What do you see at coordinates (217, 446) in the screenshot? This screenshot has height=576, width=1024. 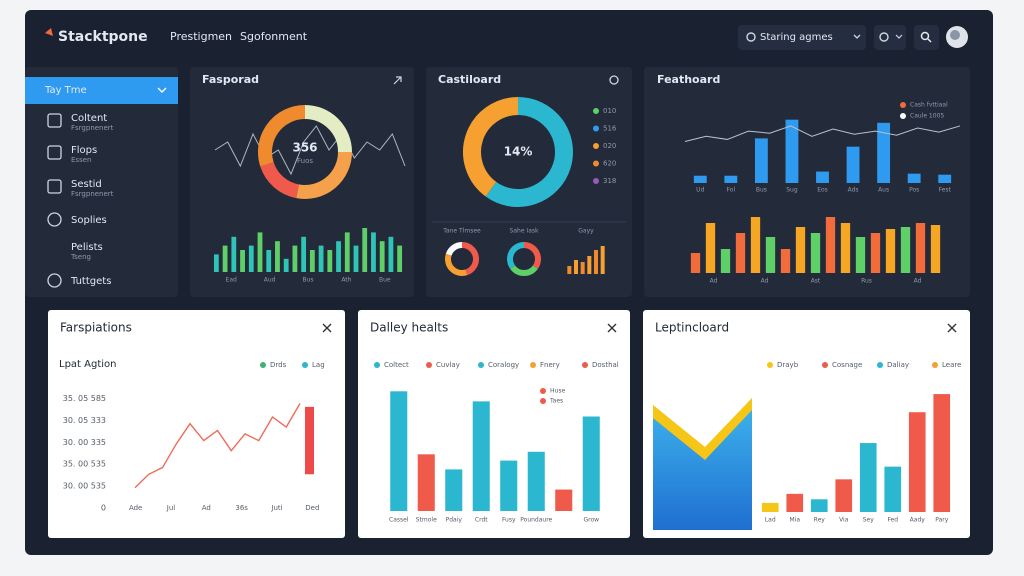 I see `line` at bounding box center [217, 446].